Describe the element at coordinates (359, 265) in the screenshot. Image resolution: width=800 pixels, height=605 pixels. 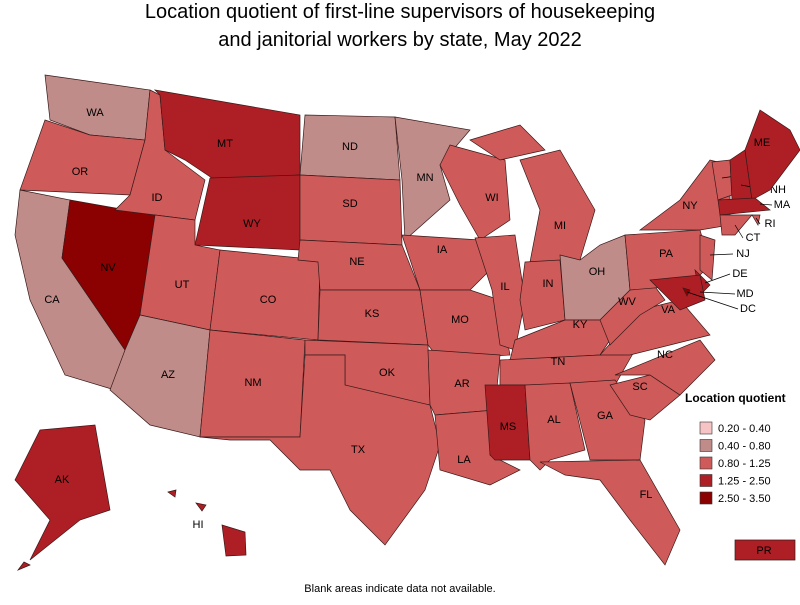
I see `state: NE` at that location.